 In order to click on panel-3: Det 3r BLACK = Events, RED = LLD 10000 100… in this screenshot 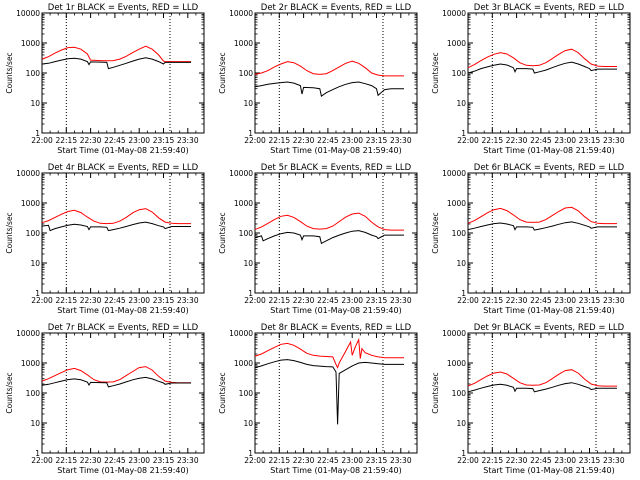, I will do `click(531, 79)`.